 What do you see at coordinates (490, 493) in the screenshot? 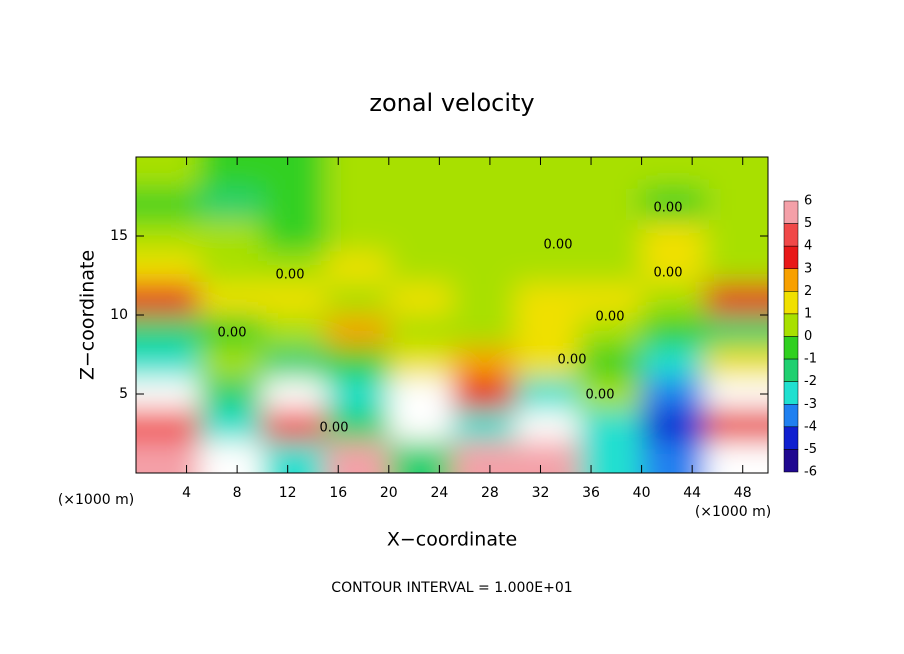
I see `x-tick-label: 28` at bounding box center [490, 493].